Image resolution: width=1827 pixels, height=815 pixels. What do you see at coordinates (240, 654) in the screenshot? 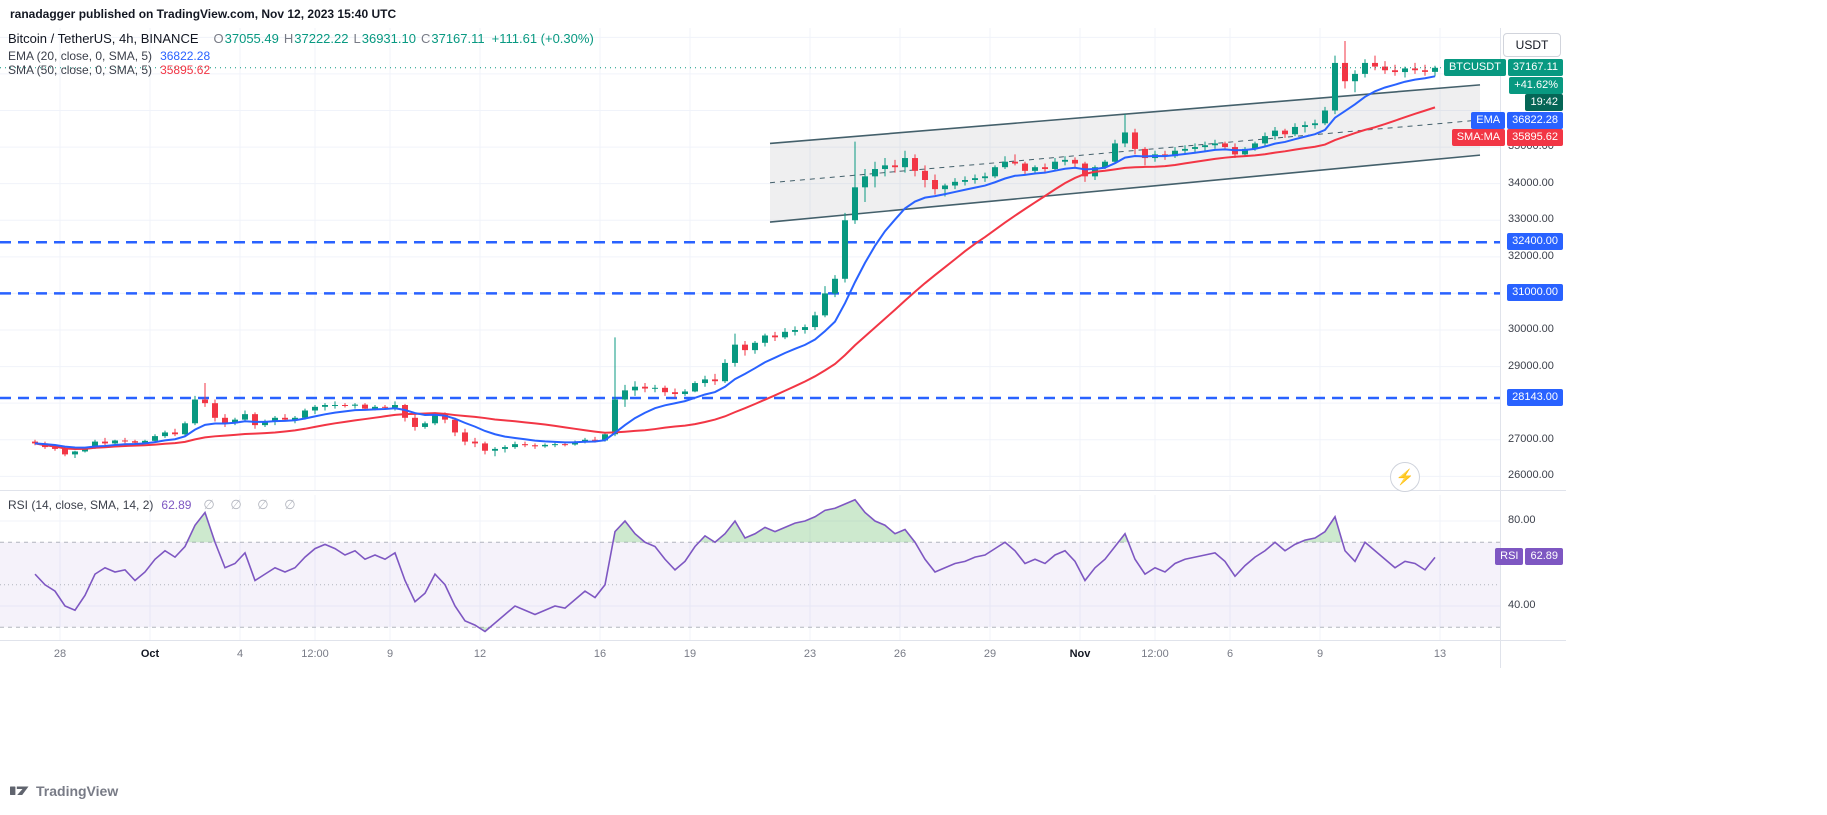
I see `time-label: 4` at bounding box center [240, 654].